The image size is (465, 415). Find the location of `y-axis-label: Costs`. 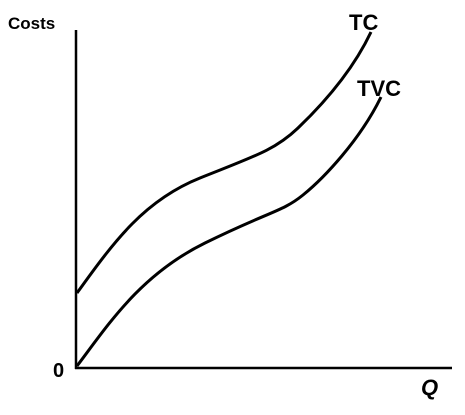

y-axis-label: Costs is located at coordinates (31, 23).